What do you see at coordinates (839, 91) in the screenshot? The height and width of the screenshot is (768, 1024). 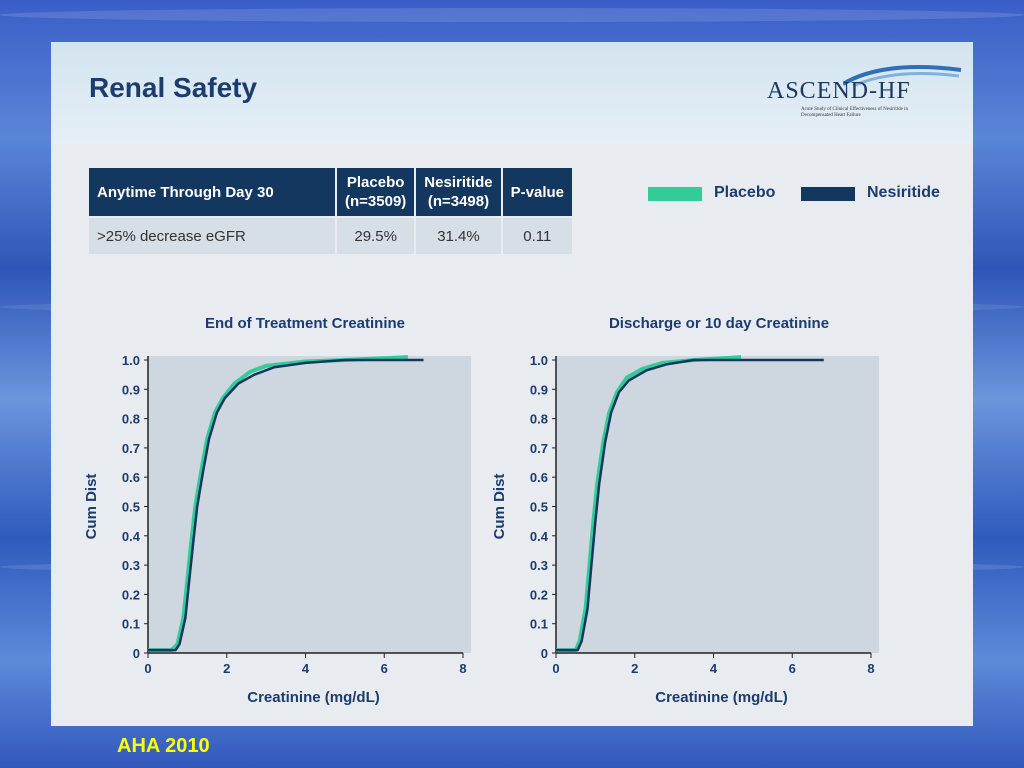 I see `logo-wordmark: ASCEND-HF` at bounding box center [839, 91].